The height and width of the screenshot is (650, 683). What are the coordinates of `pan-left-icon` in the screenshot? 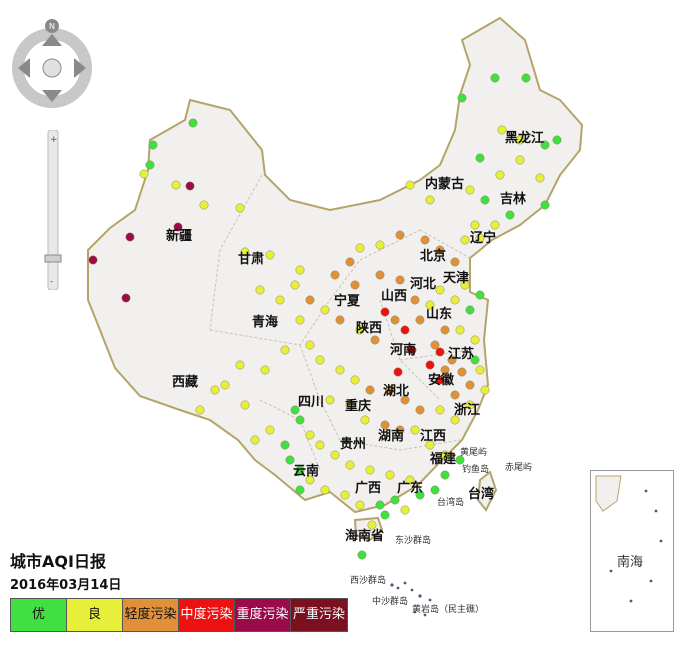 It's located at (24, 68).